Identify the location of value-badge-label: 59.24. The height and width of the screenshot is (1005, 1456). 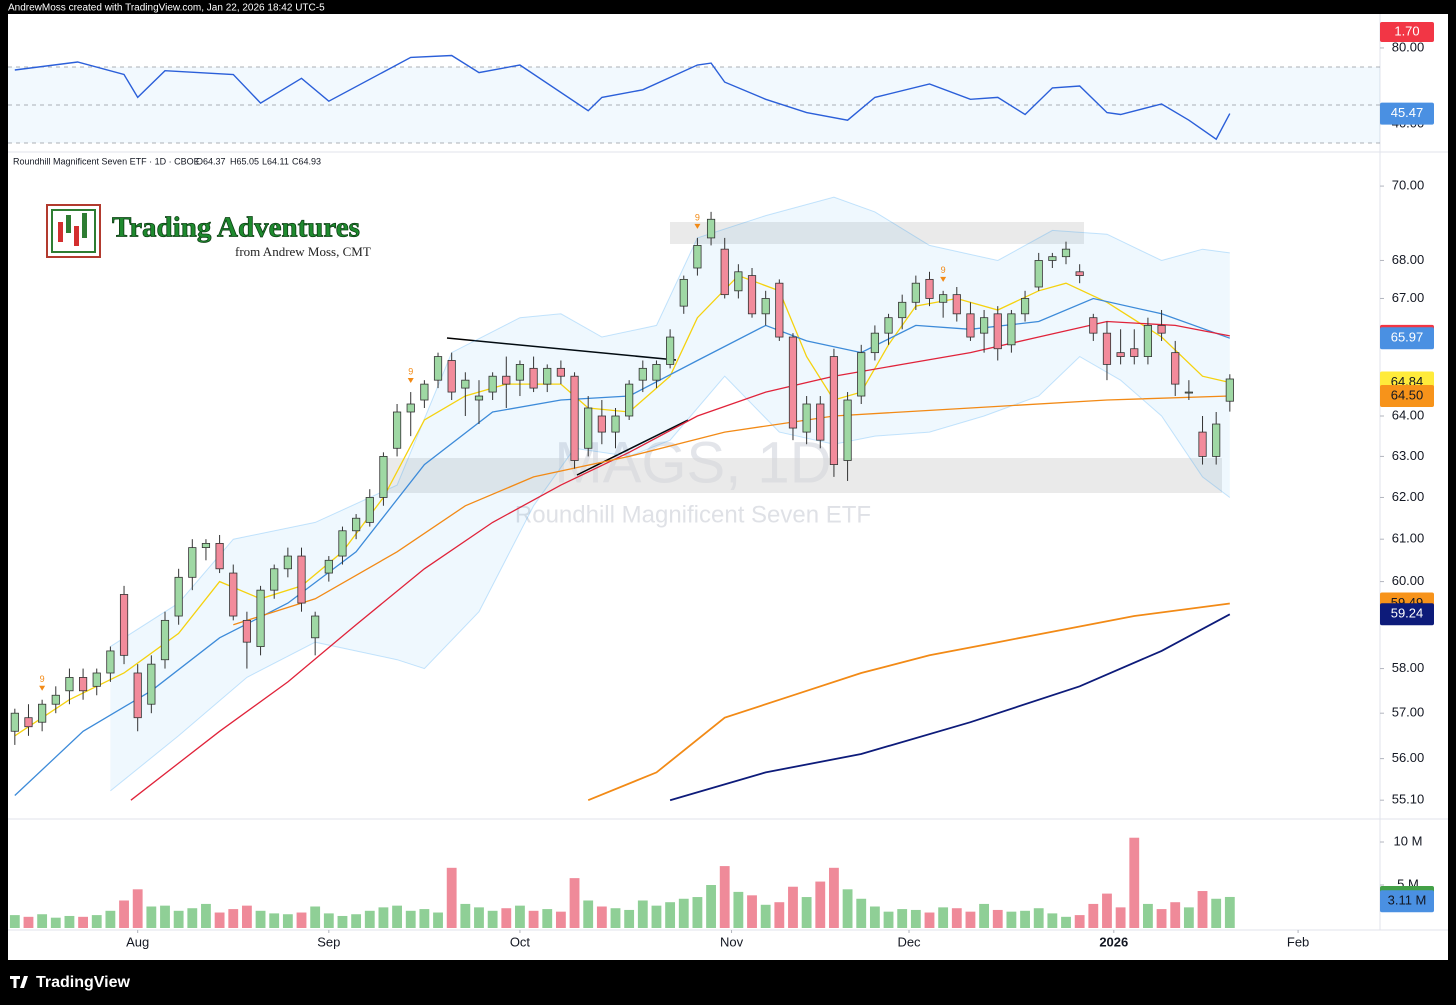
(1407, 613).